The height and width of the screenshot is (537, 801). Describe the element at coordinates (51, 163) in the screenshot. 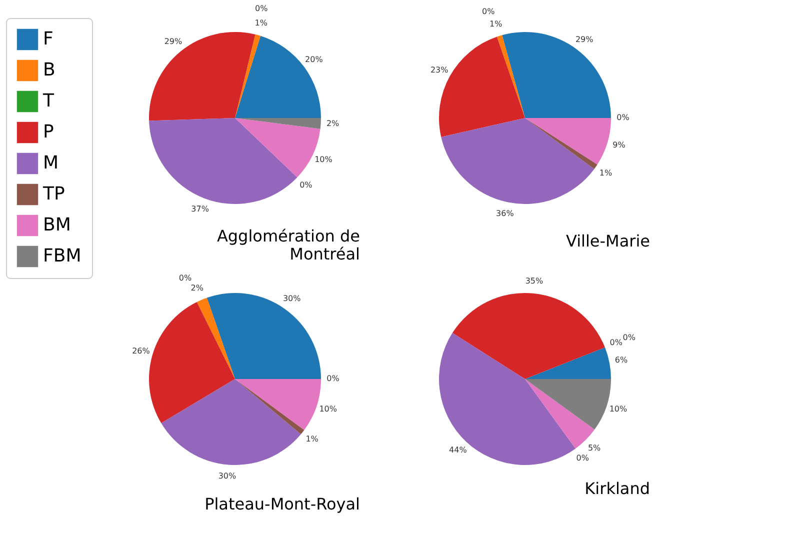

I see `legend-label: M` at that location.